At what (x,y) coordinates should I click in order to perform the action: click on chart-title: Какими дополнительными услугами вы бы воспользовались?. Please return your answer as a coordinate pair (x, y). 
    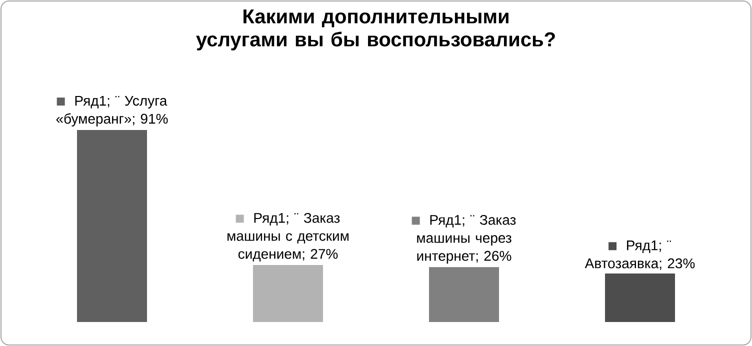
    Looking at the image, I should click on (375, 30).